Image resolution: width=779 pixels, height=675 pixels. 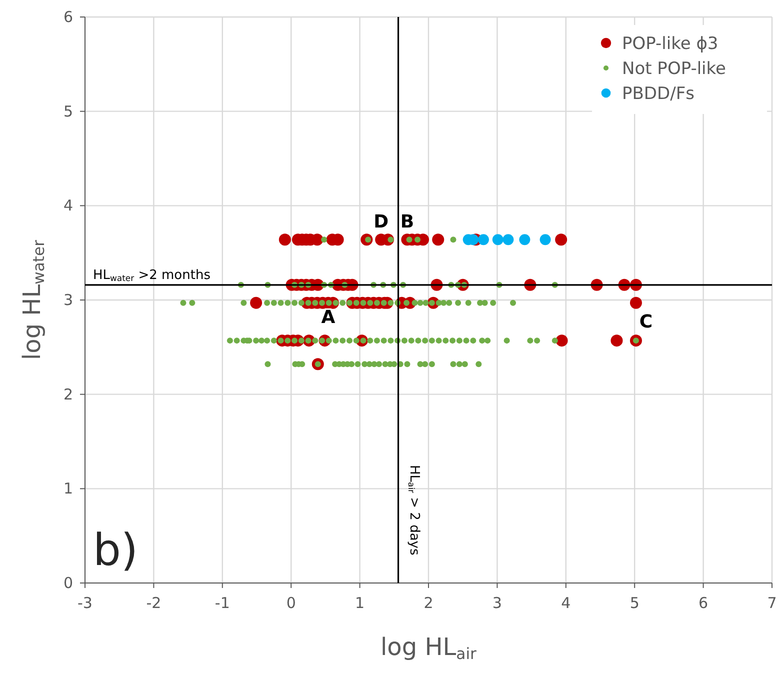 I want to click on x-tick-label: 4, so click(x=566, y=603).